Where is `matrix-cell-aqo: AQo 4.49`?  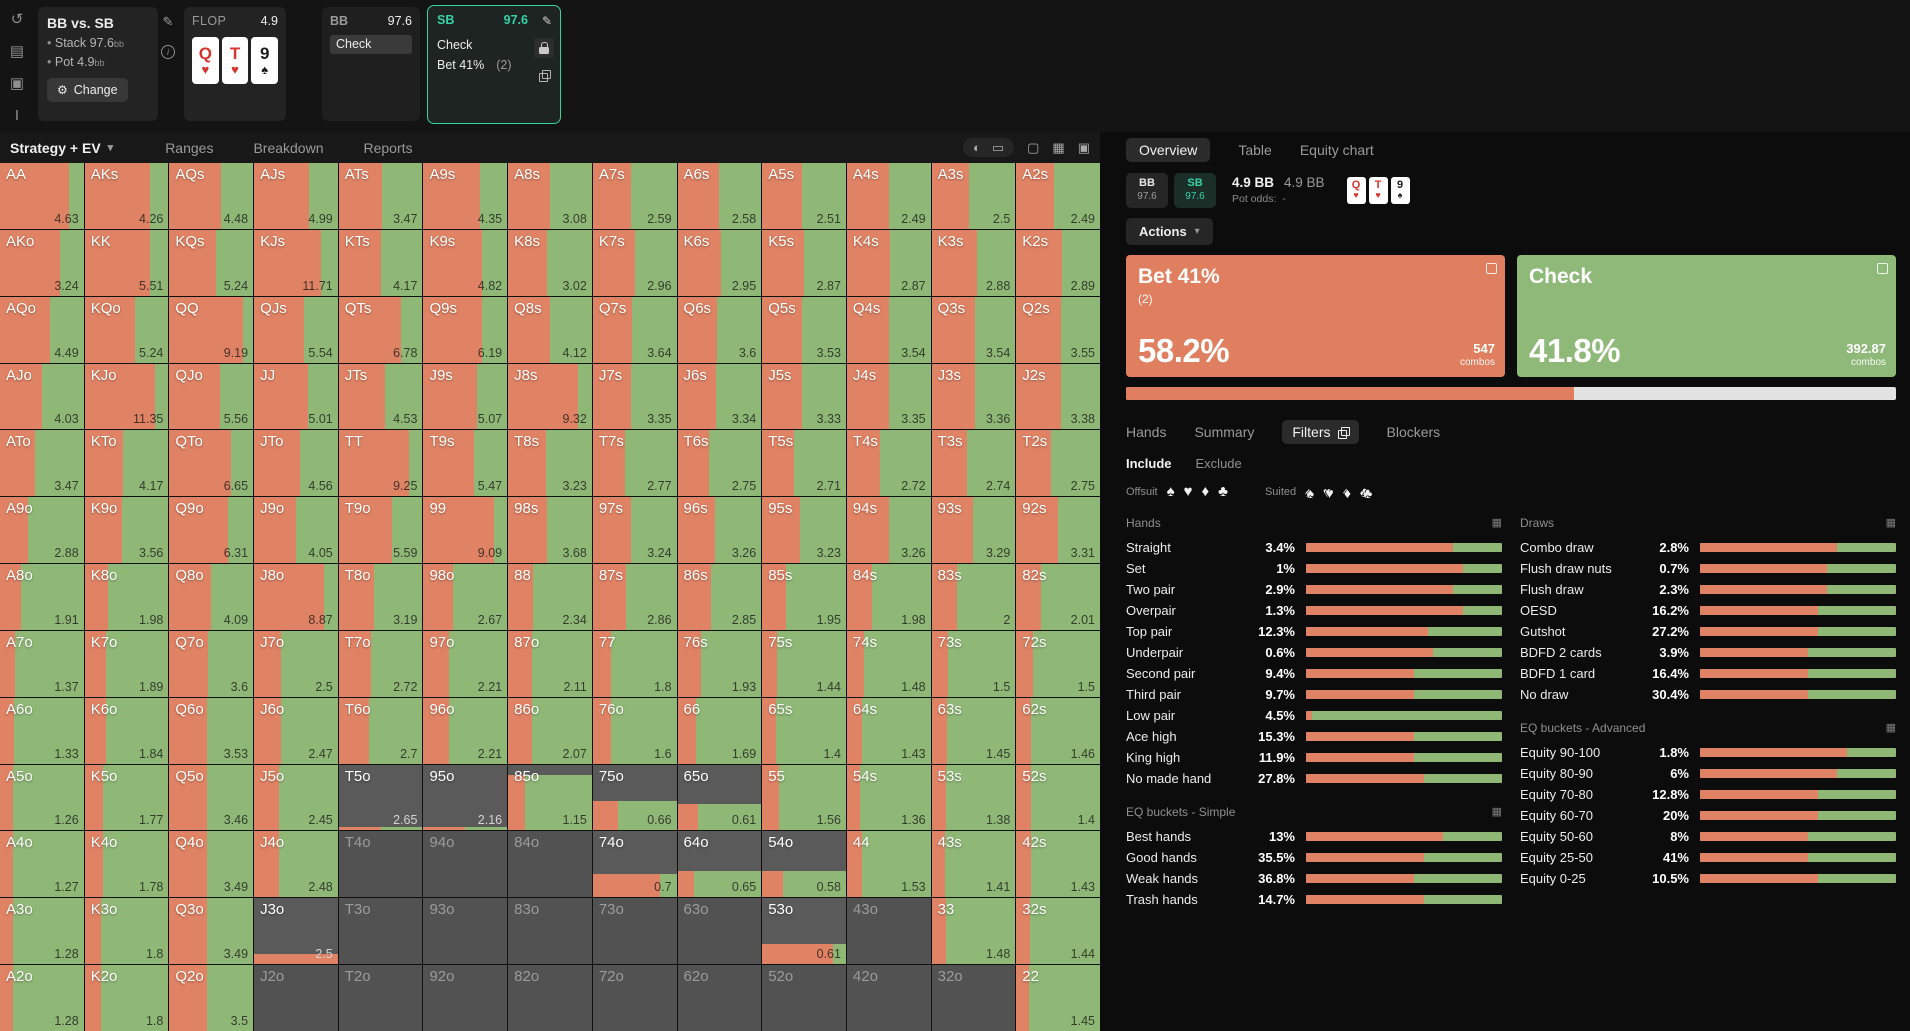 matrix-cell-aqo: AQo 4.49 is located at coordinates (42, 329).